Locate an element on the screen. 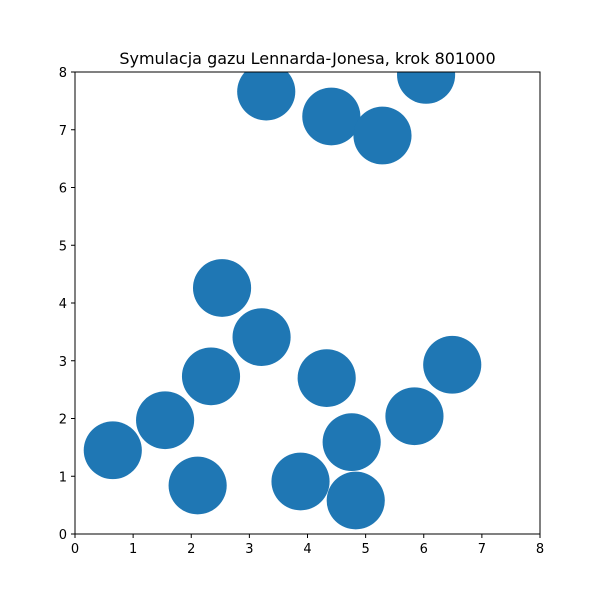 This screenshot has height=600, width=600. x-tick-label: 5 is located at coordinates (365, 549).